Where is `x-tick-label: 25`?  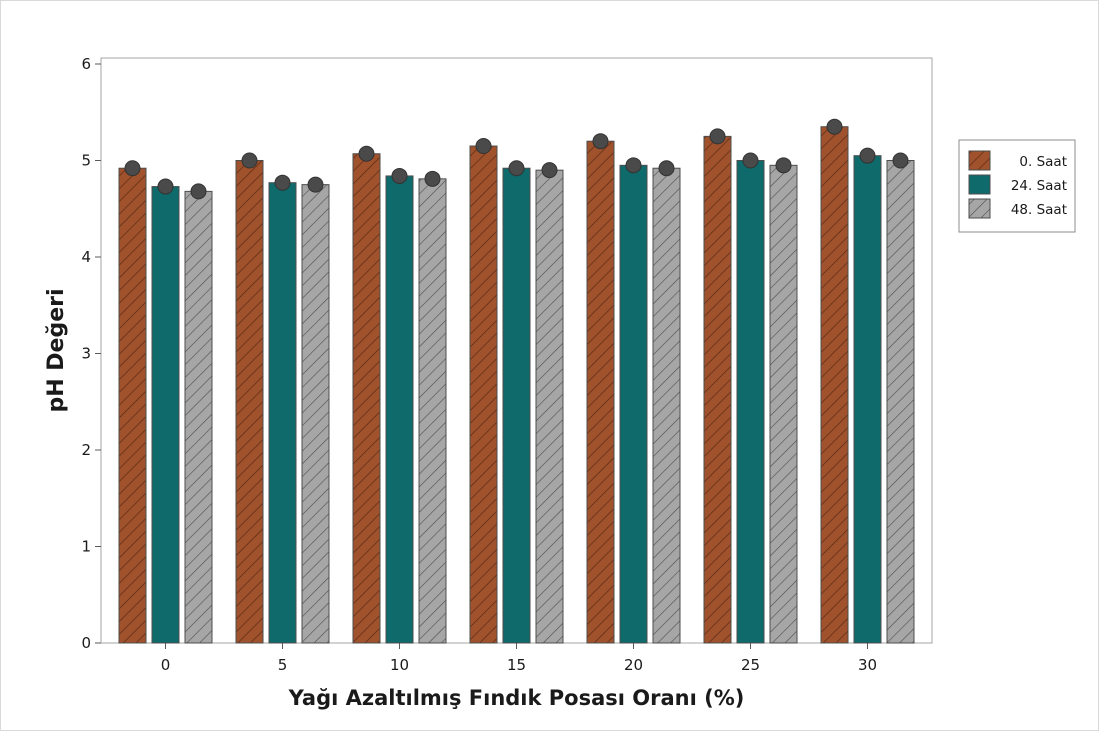
x-tick-label: 25 is located at coordinates (750, 665).